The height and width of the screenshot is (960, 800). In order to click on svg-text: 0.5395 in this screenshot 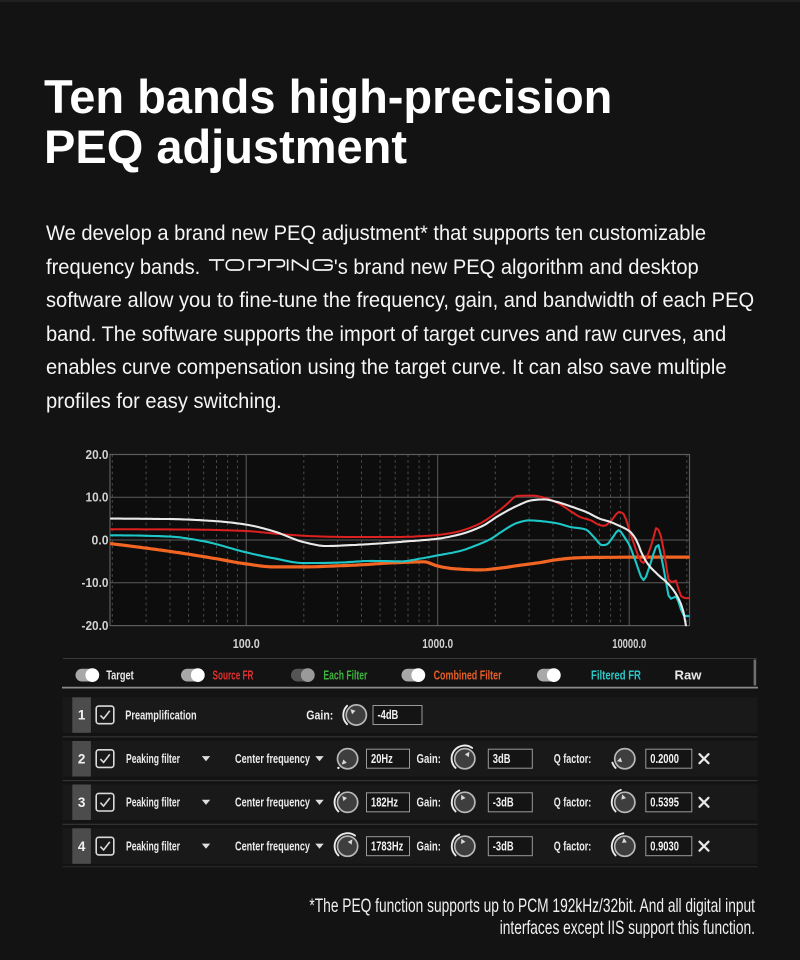, I will do `click(664, 803)`.